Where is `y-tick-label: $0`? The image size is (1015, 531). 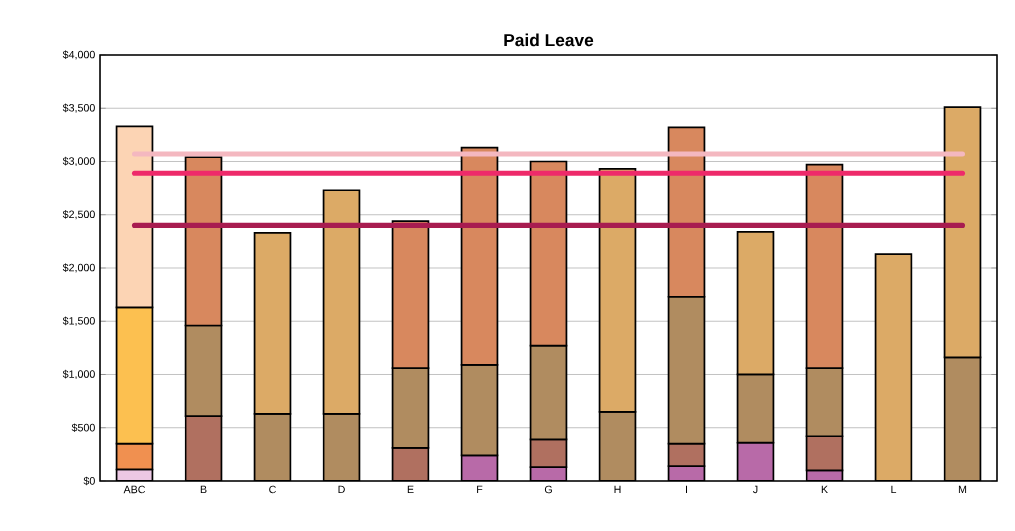
y-tick-label: $0 is located at coordinates (89, 481).